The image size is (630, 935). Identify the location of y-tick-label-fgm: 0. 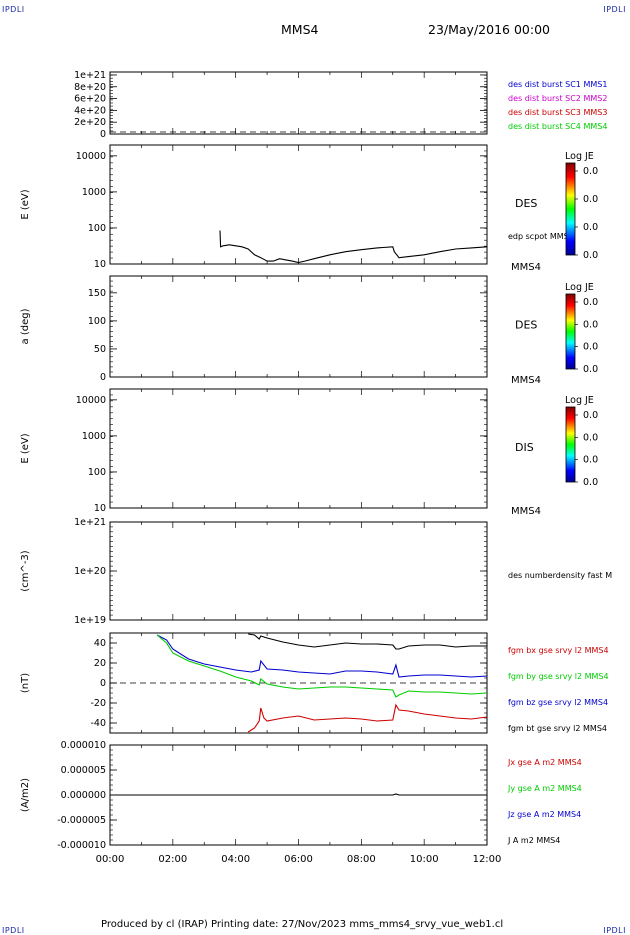
(103, 683).